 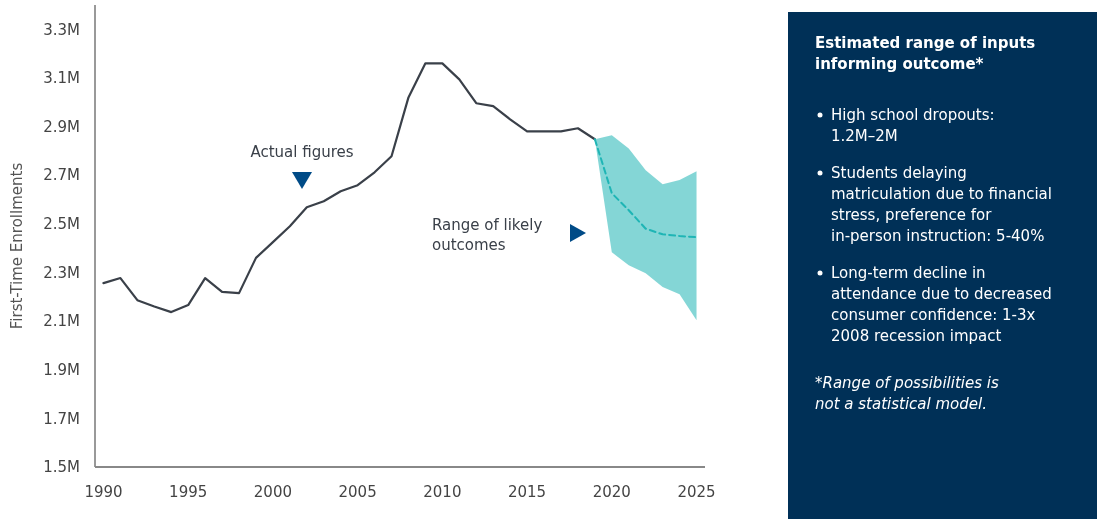 What do you see at coordinates (913, 125) in the screenshot?
I see `text: High school dropouts: 1.2M–2M` at bounding box center [913, 125].